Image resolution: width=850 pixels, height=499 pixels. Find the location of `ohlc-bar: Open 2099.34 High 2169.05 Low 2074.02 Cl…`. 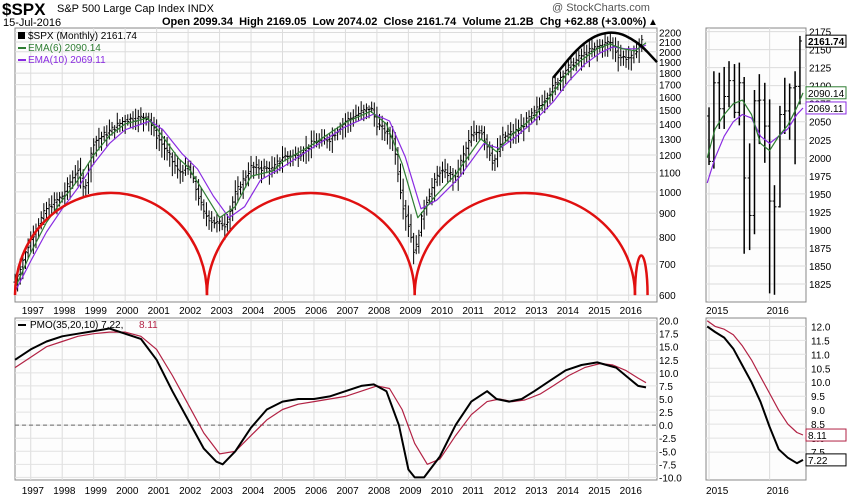

ohlc-bar: Open 2099.34 High 2169.05 Low 2074.02 Cl… is located at coordinates (404, 22).